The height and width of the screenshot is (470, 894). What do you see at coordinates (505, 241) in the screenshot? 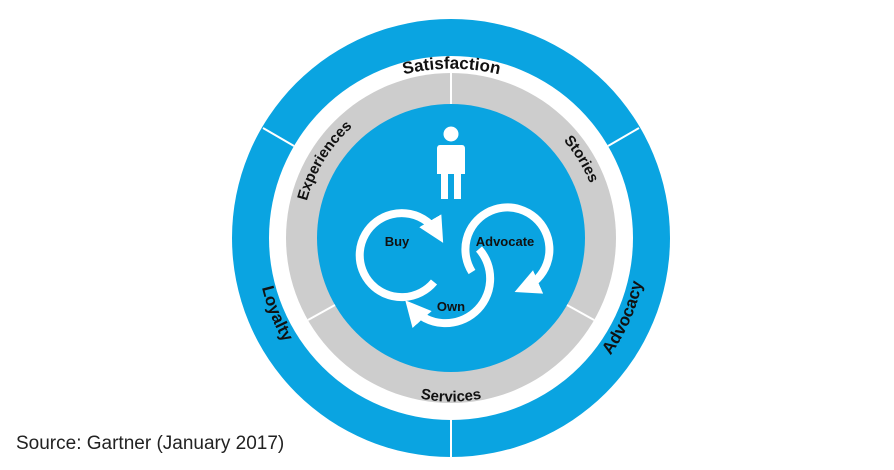
I see `cycle-label-advocate: Advocate` at bounding box center [505, 241].